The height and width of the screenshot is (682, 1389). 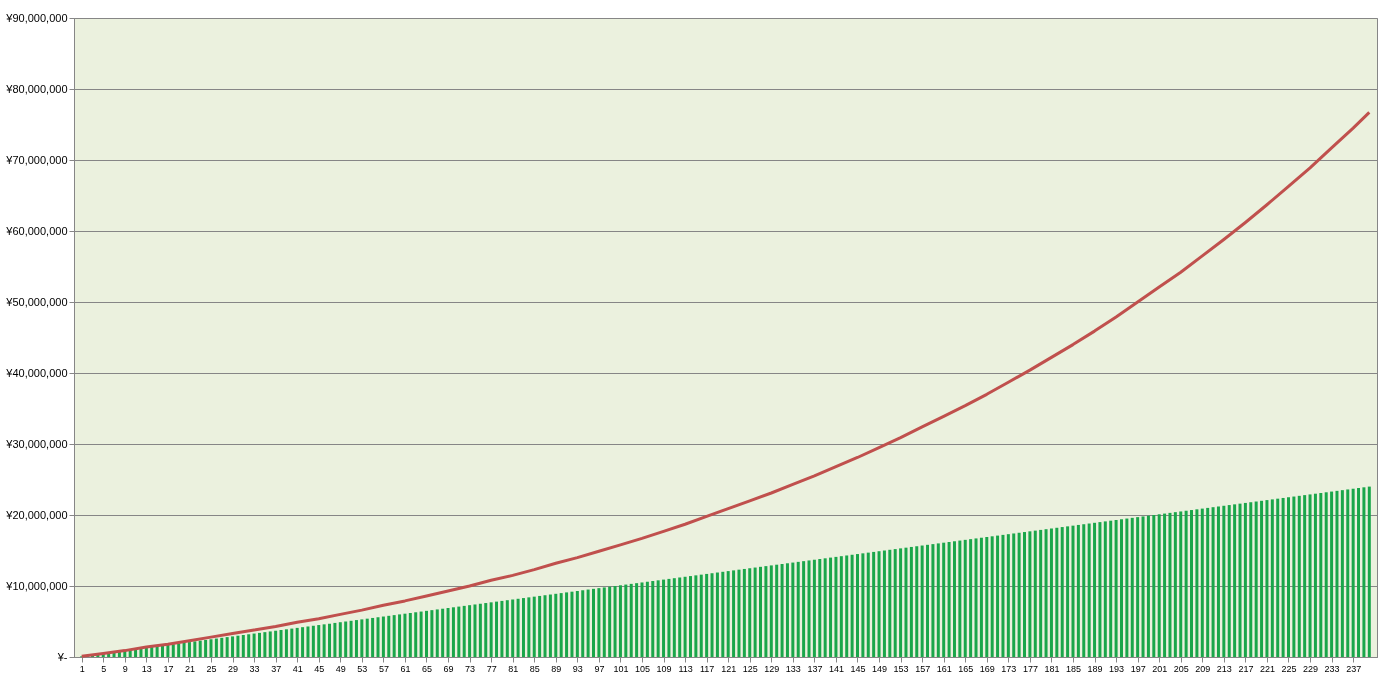 I want to click on x-tick-label: 69, so click(x=448, y=668).